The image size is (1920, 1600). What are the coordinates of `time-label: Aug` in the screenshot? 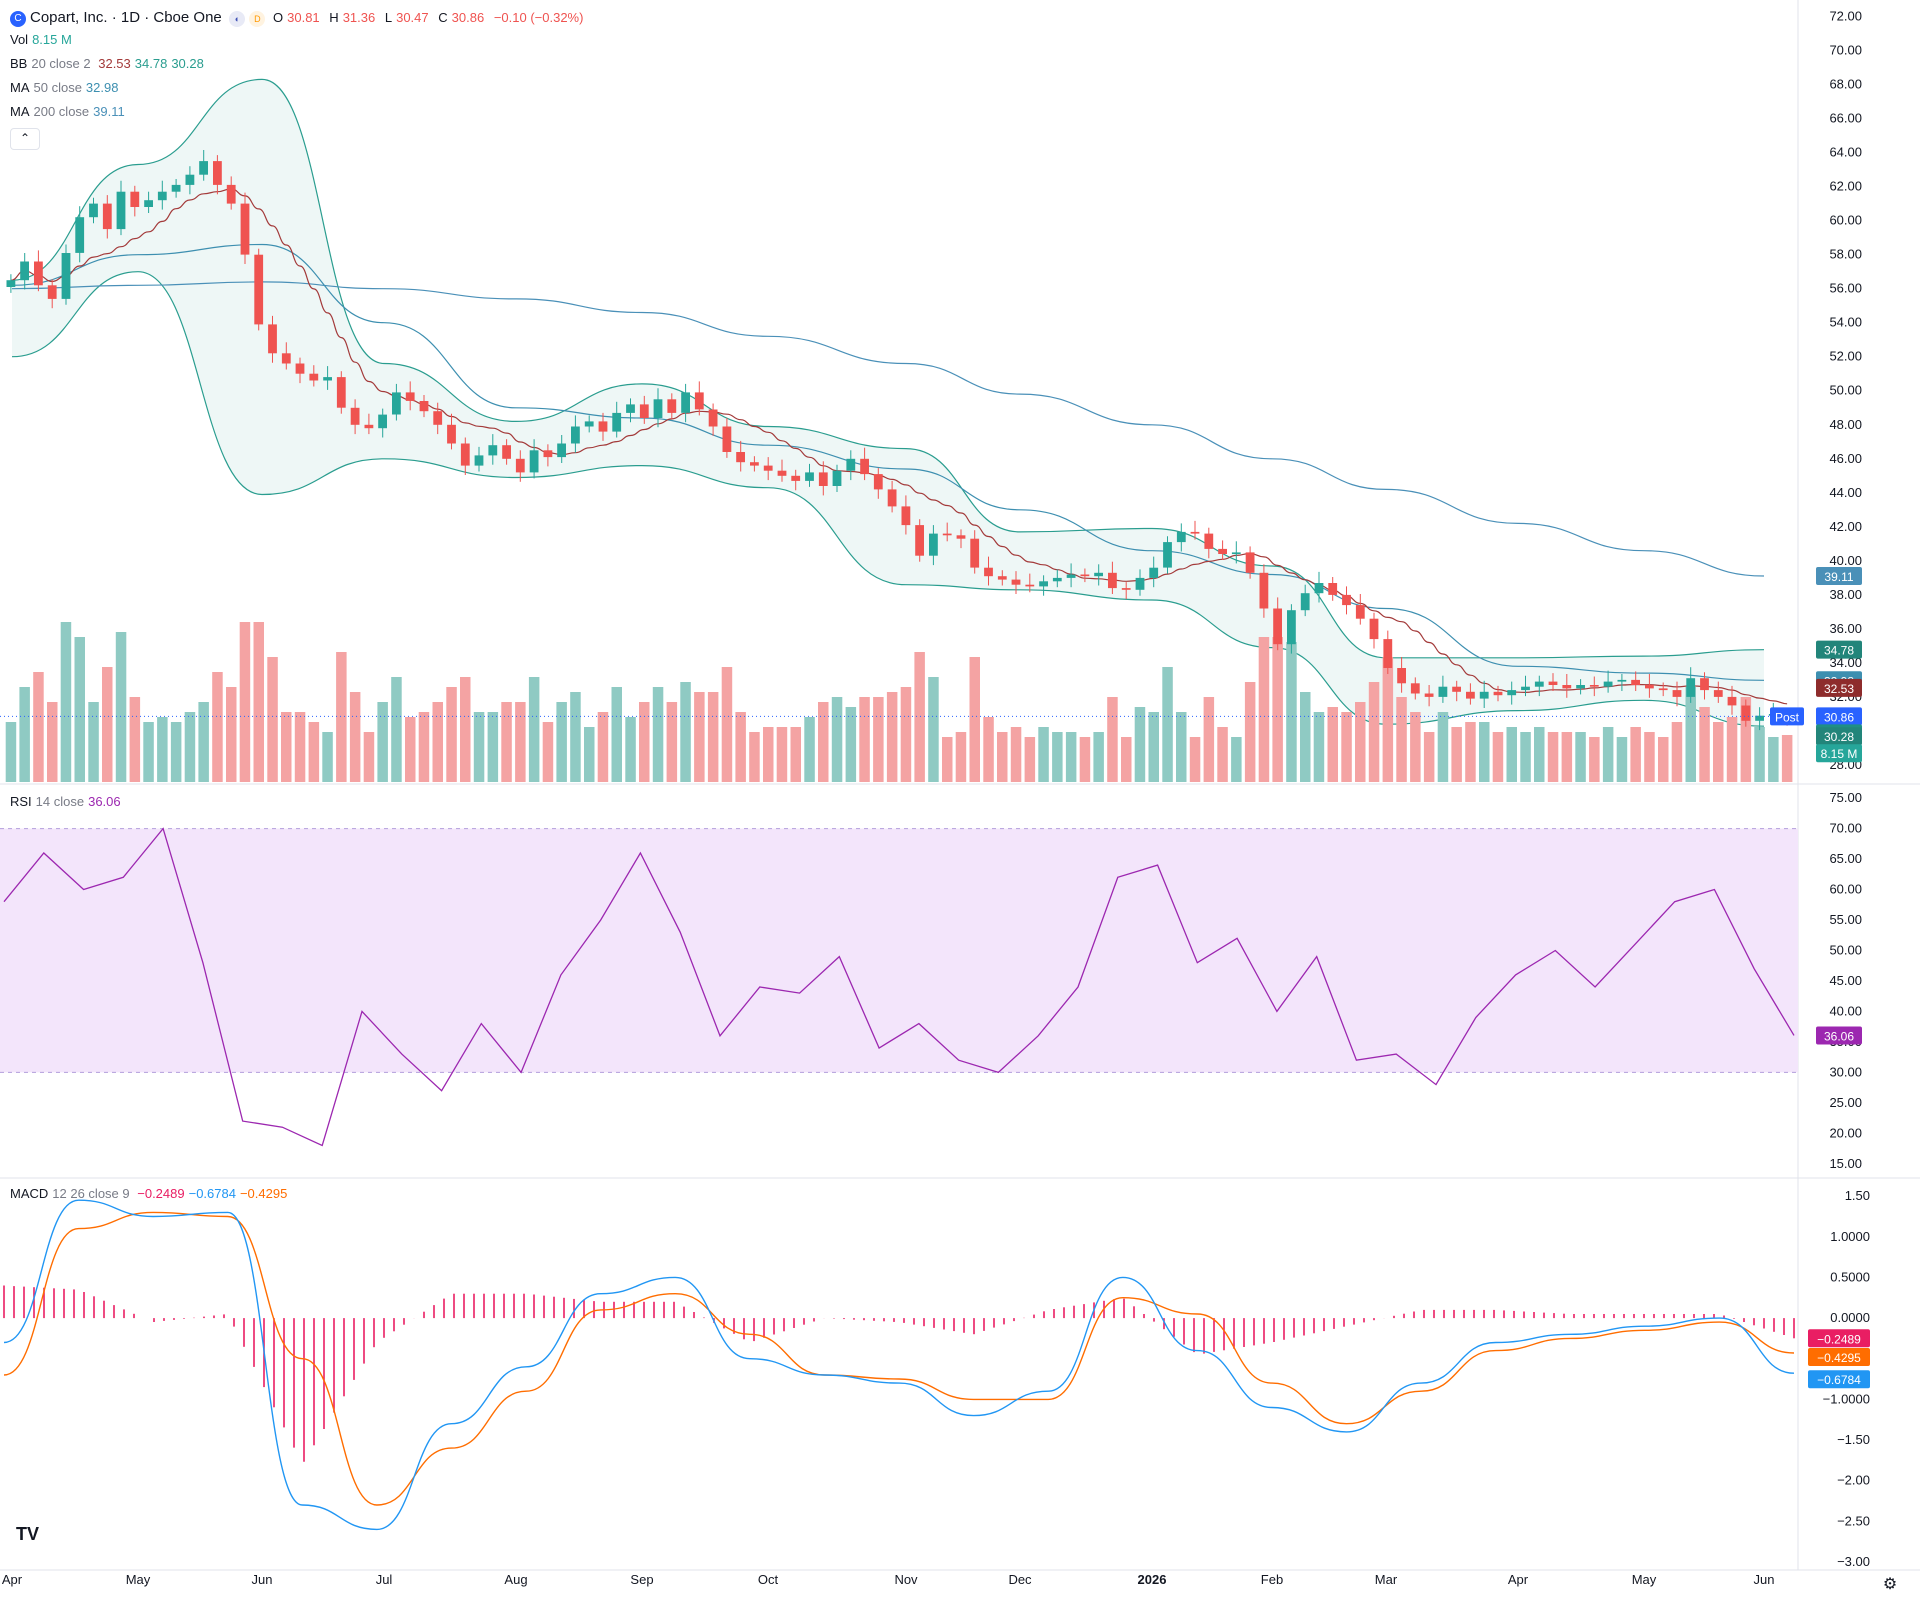 It's located at (515, 1579).